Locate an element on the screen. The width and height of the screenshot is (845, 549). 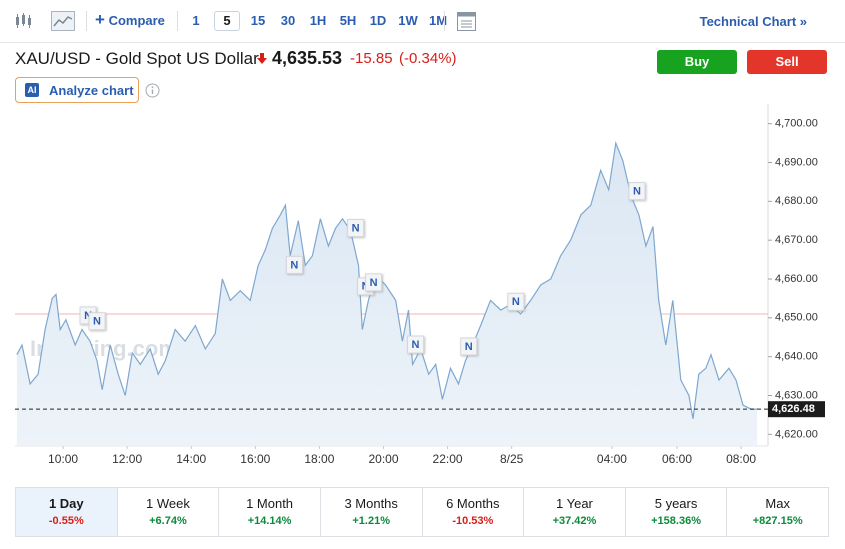
interval-button: 5 is located at coordinates (227, 21).